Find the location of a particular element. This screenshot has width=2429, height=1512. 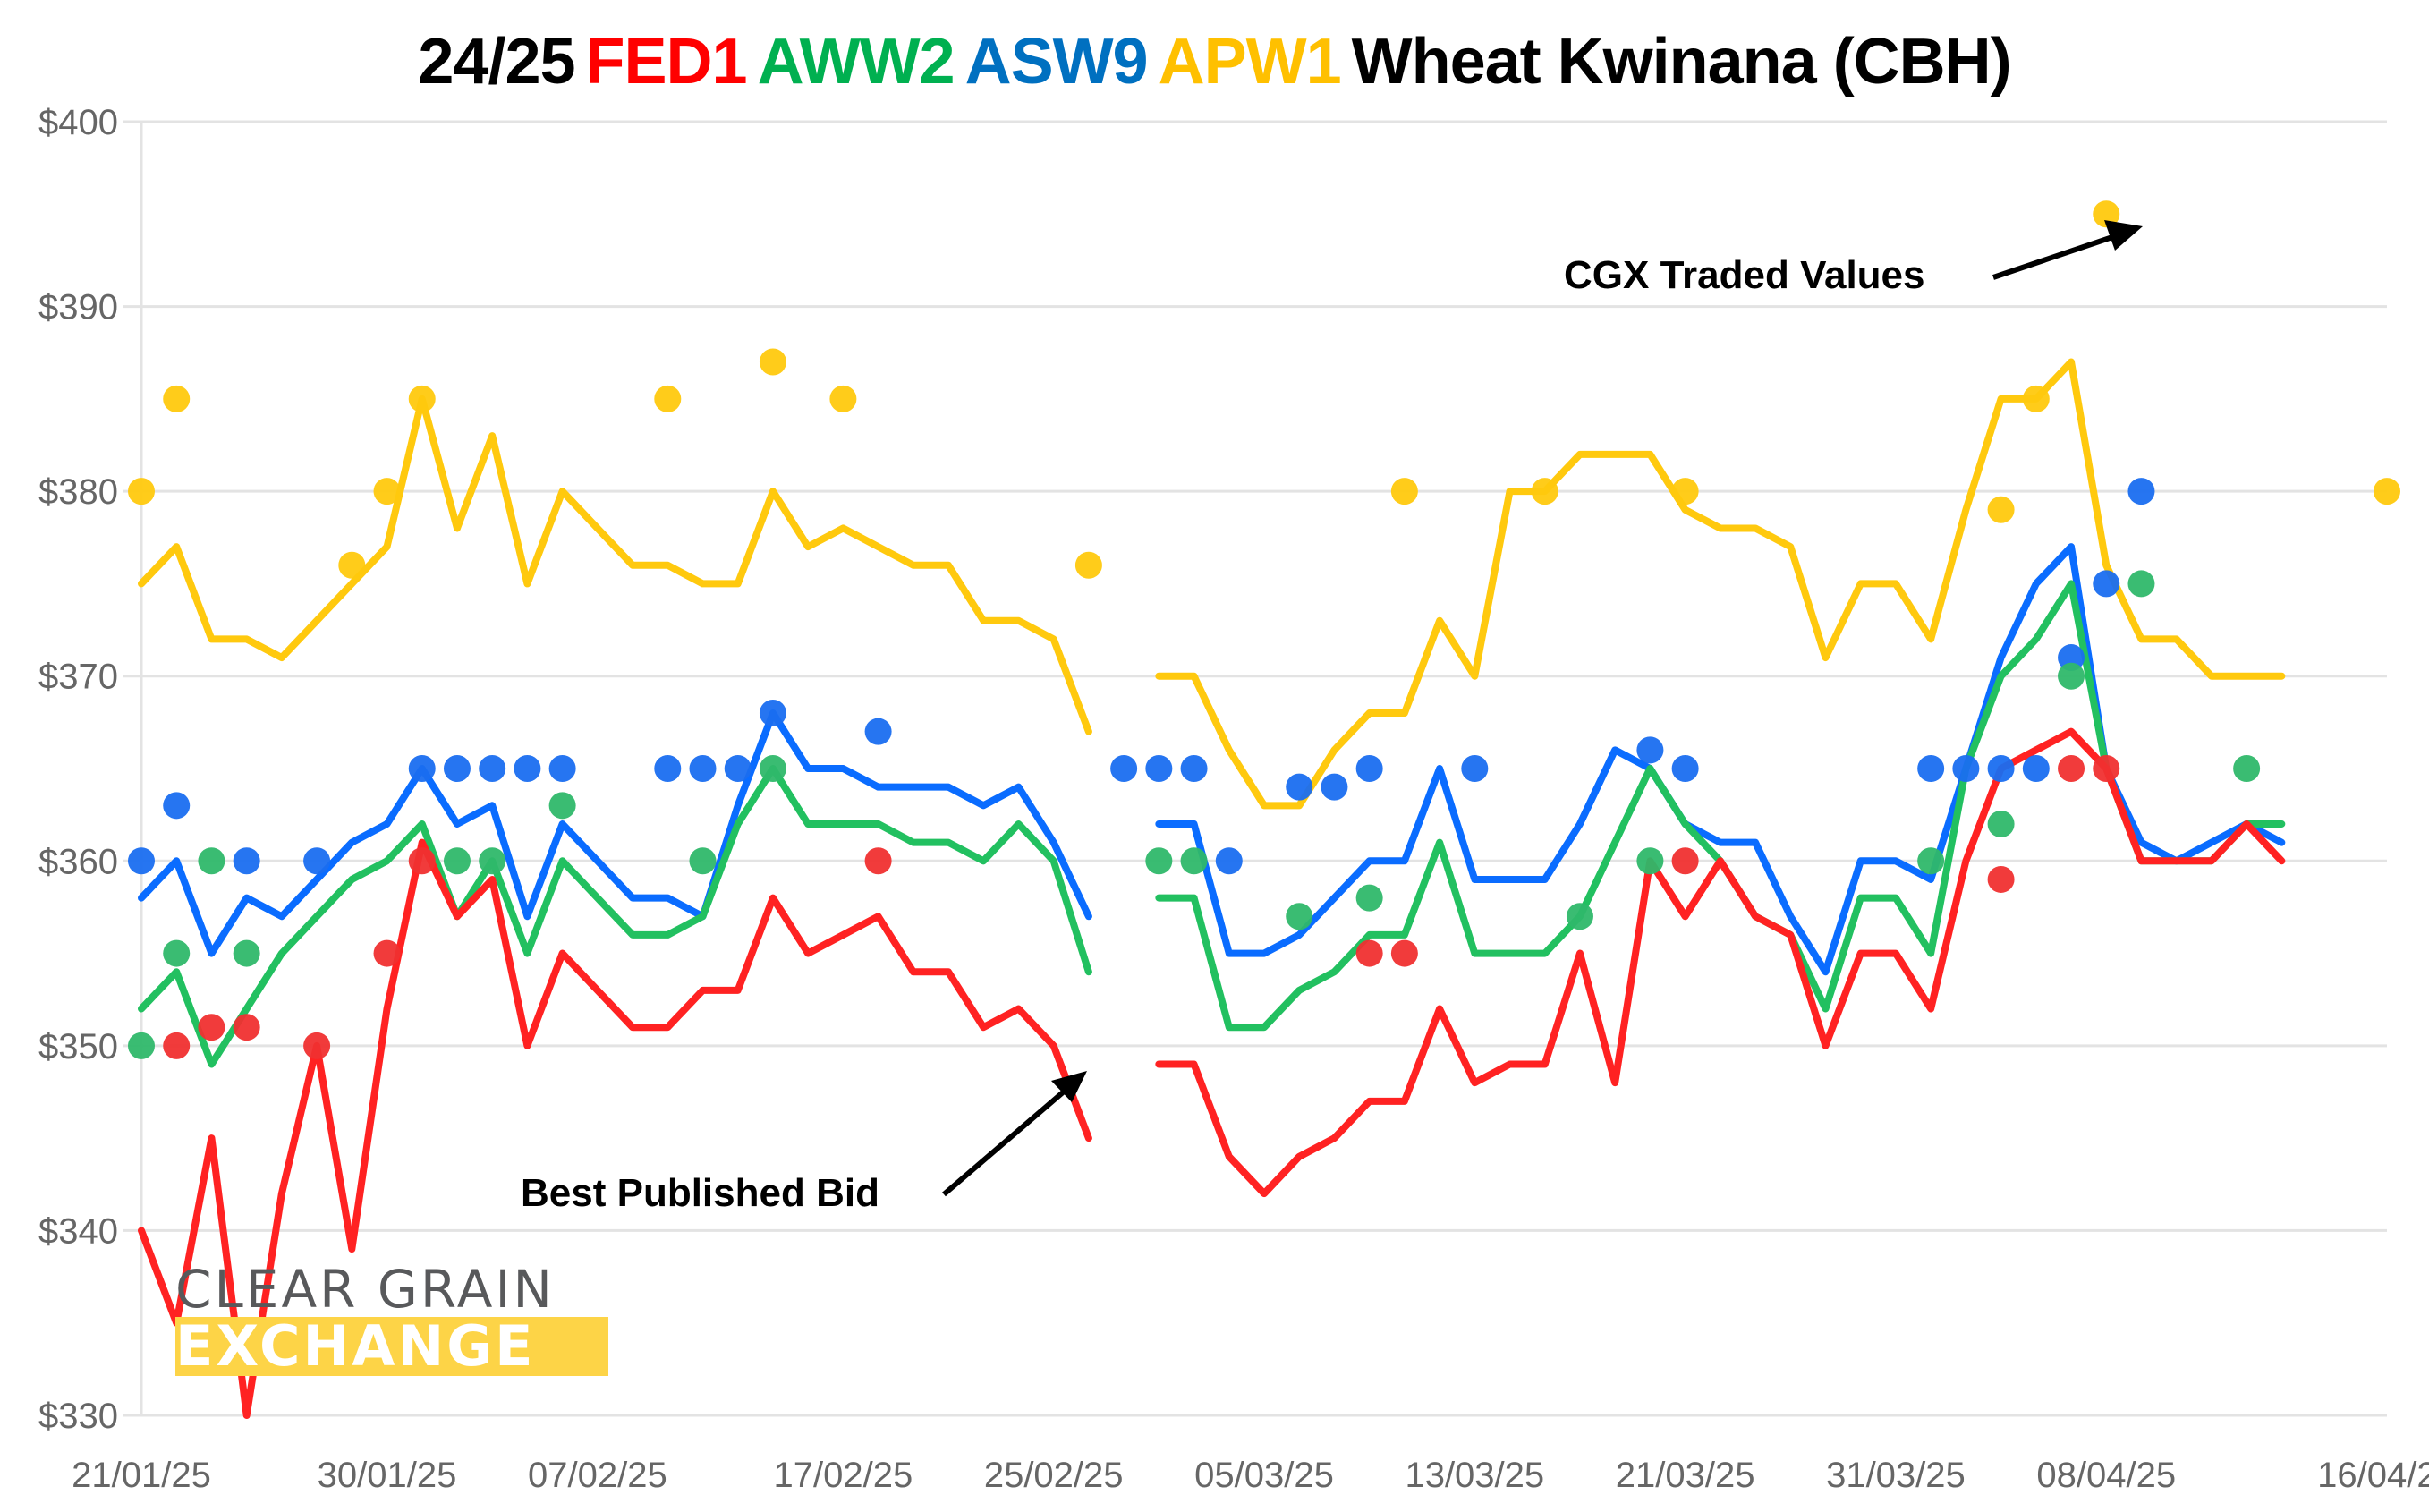

x-tick-label: 21/01/25 is located at coordinates (141, 1475).